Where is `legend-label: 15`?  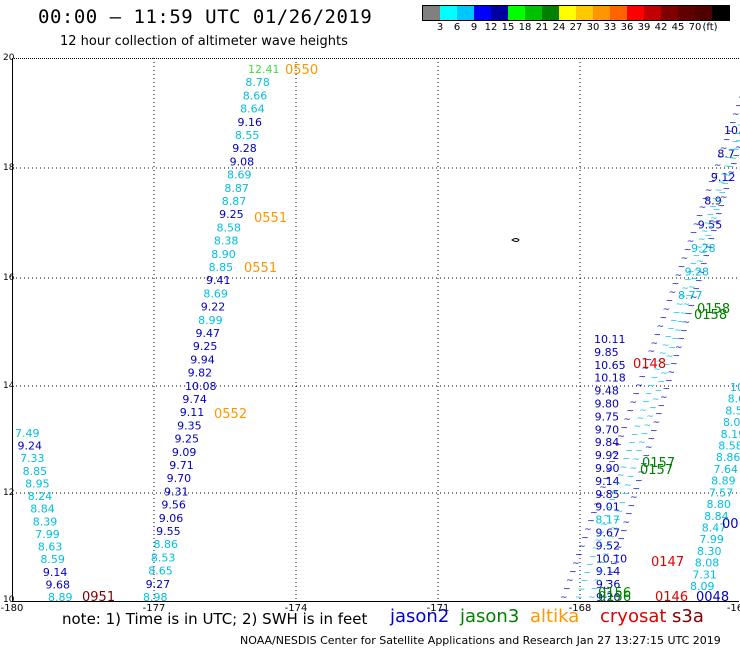
legend-label: 15 is located at coordinates (508, 27).